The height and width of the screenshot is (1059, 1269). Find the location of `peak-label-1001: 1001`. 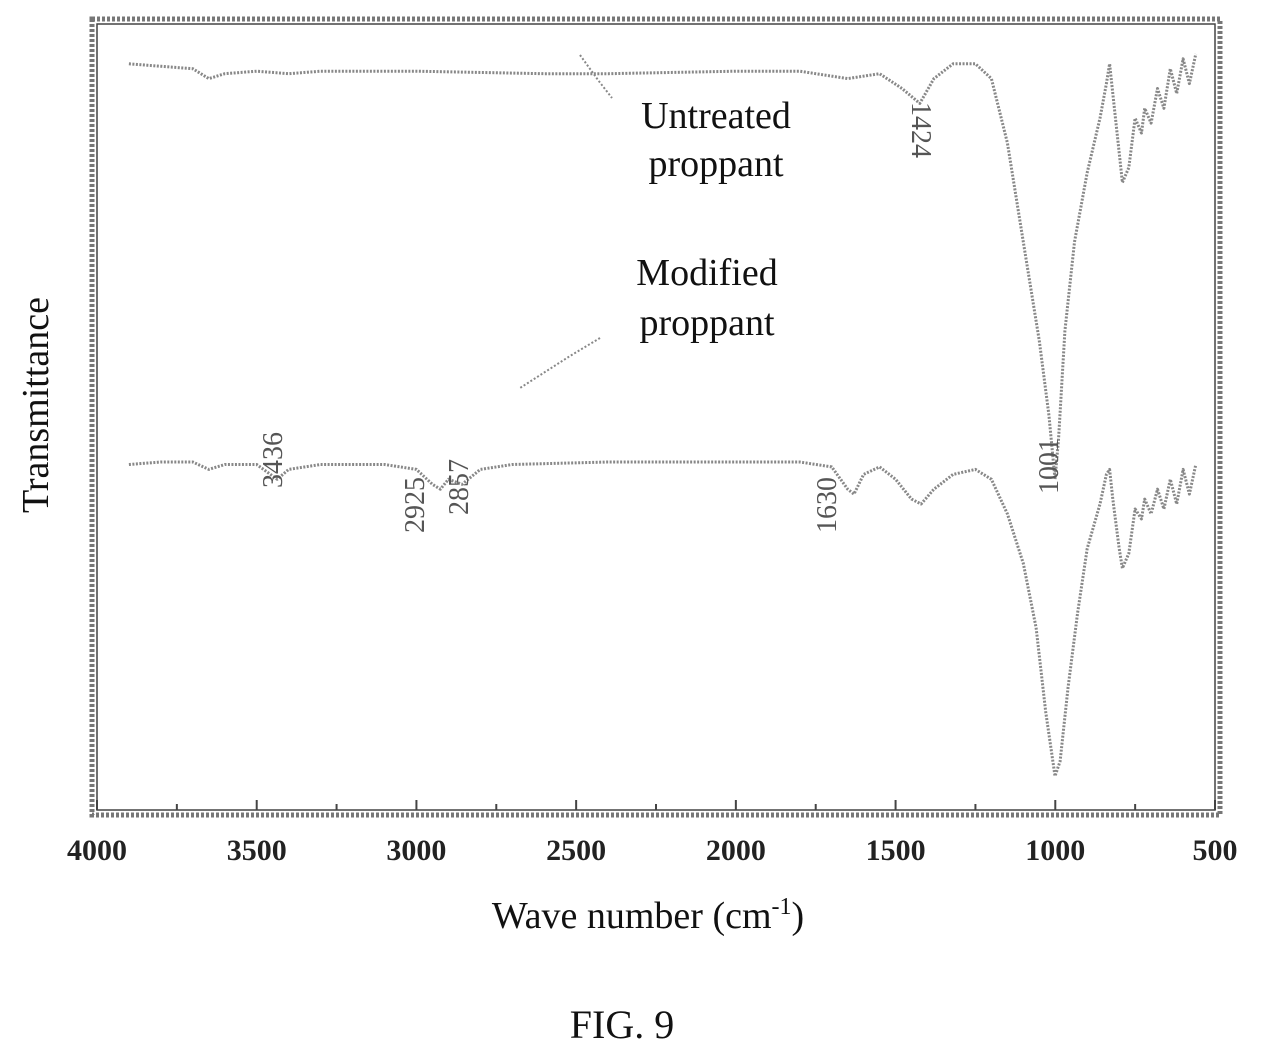

peak-label-1001: 1001 is located at coordinates (1049, 466).